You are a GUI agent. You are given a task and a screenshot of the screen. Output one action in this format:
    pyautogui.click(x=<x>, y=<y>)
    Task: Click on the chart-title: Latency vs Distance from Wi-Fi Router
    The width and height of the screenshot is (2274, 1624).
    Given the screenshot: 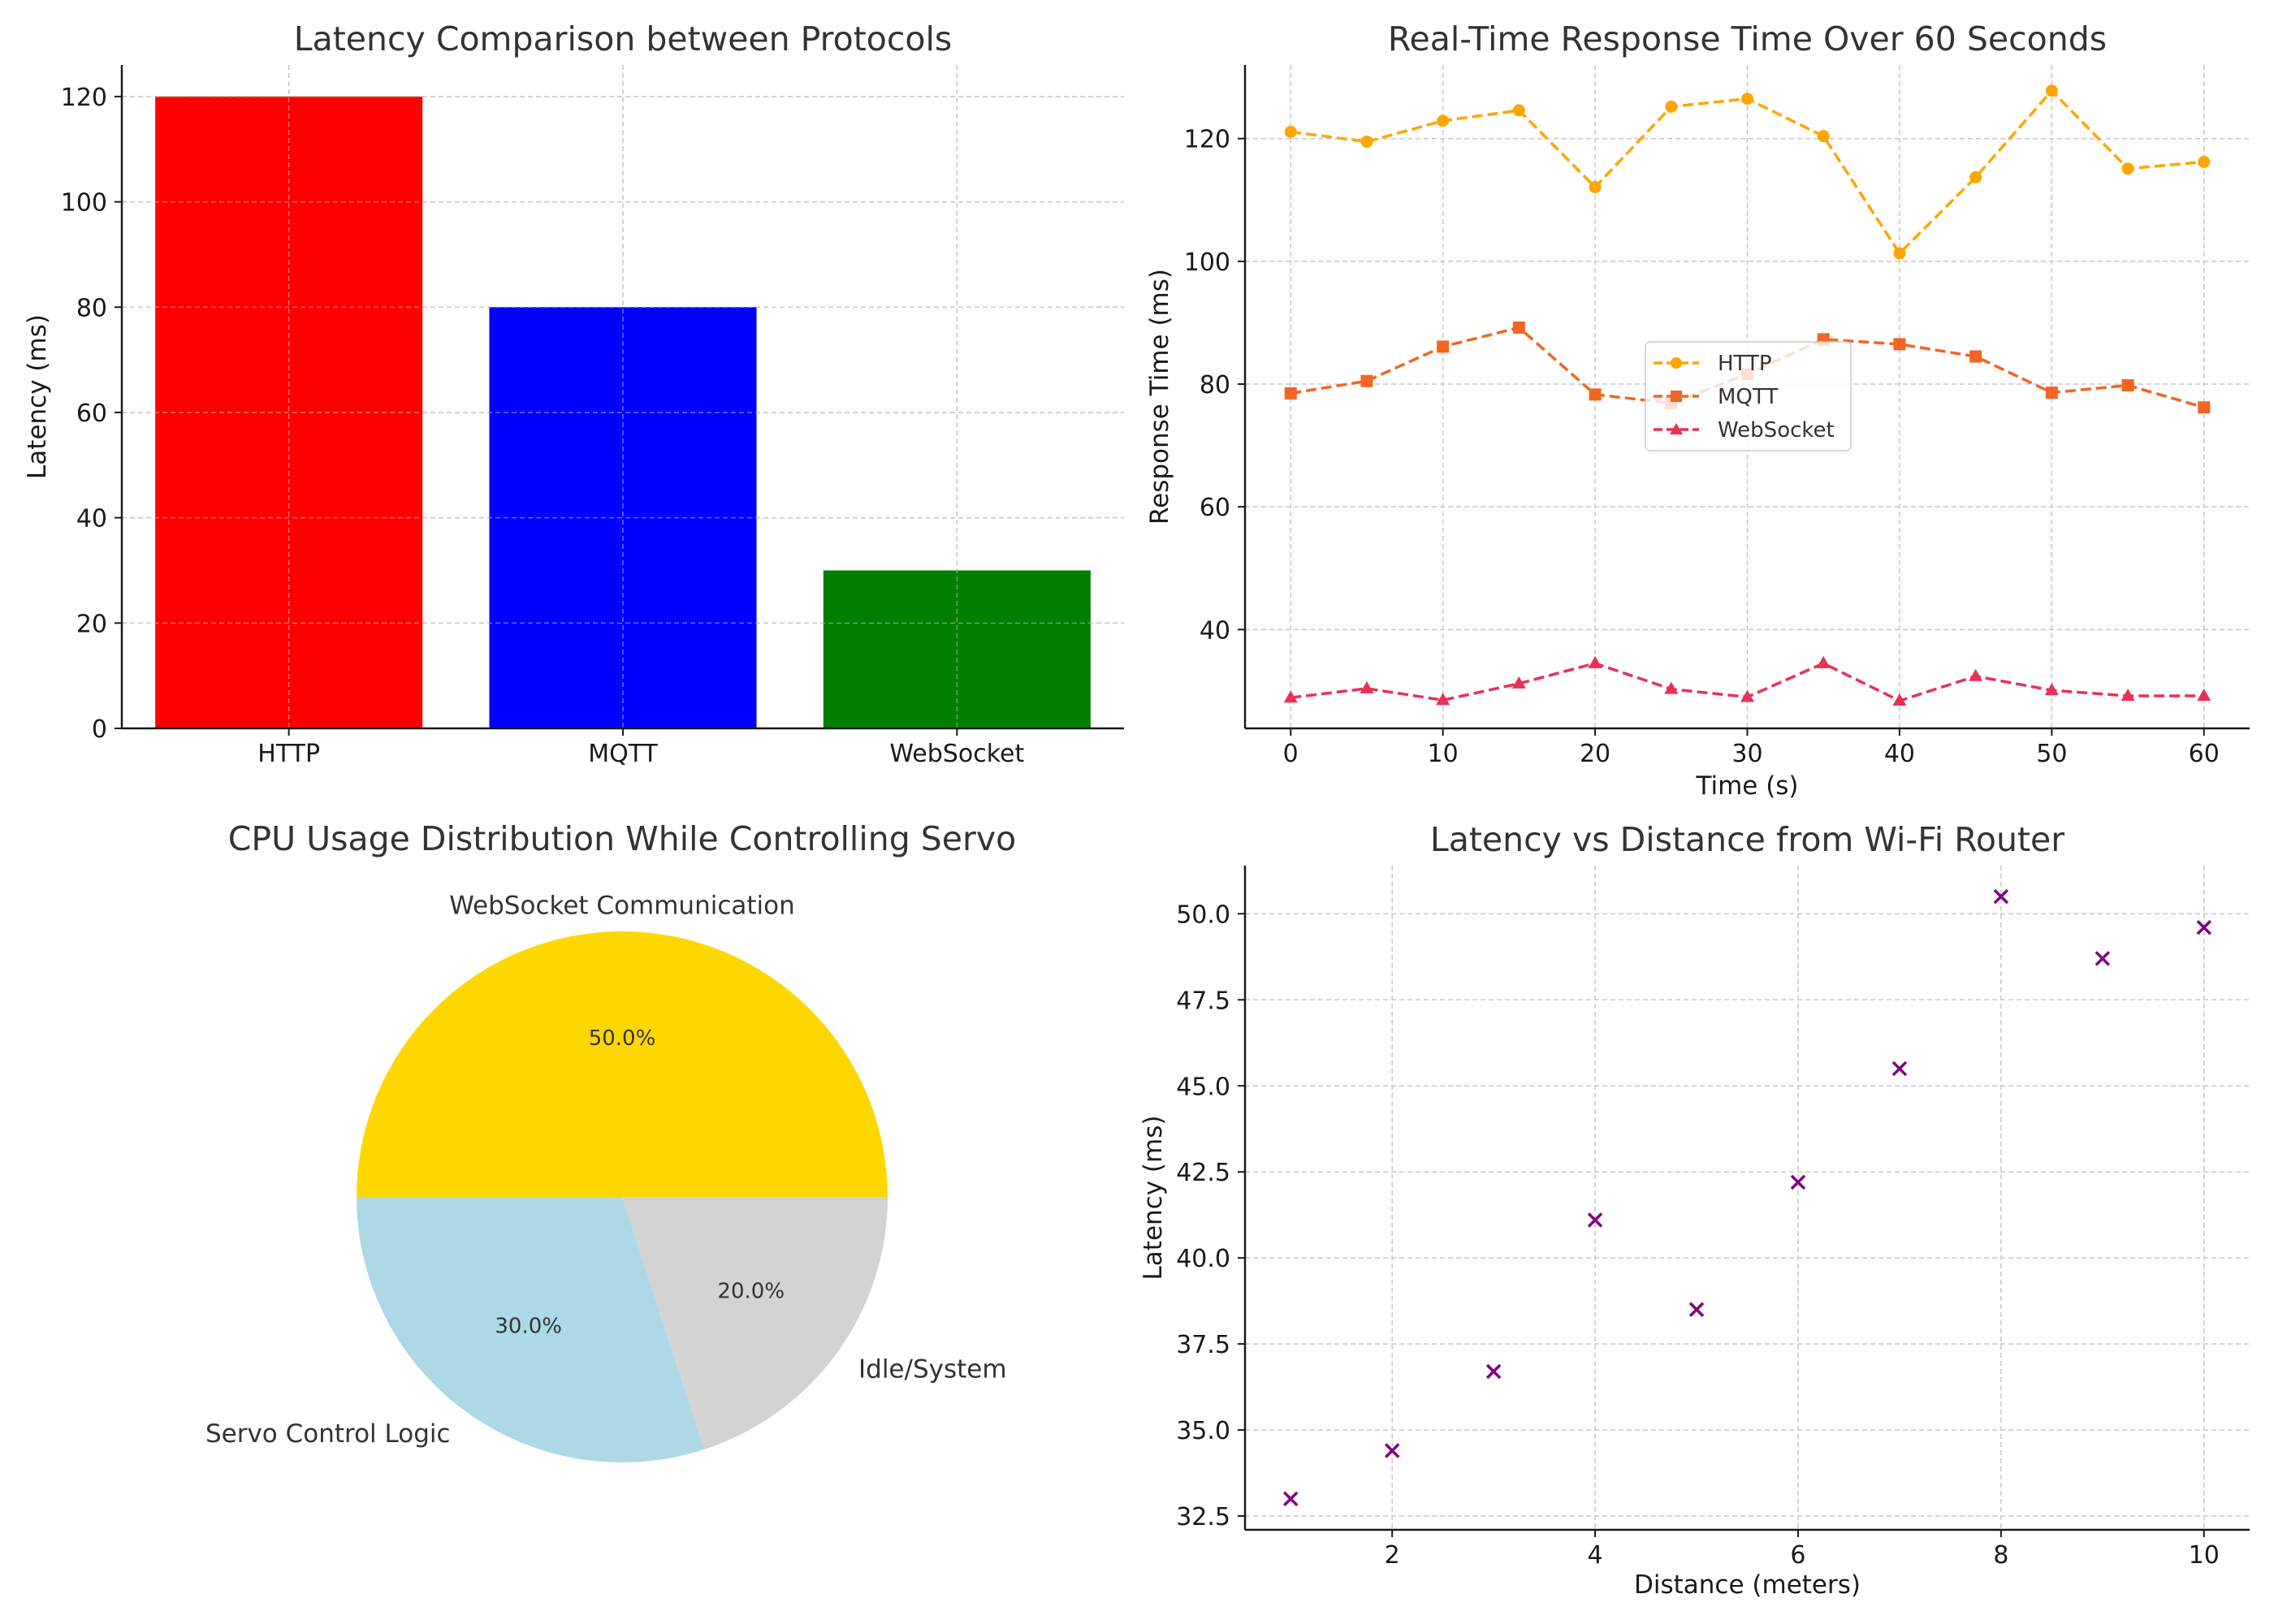 What is the action you would take?
    pyautogui.click(x=1747, y=840)
    